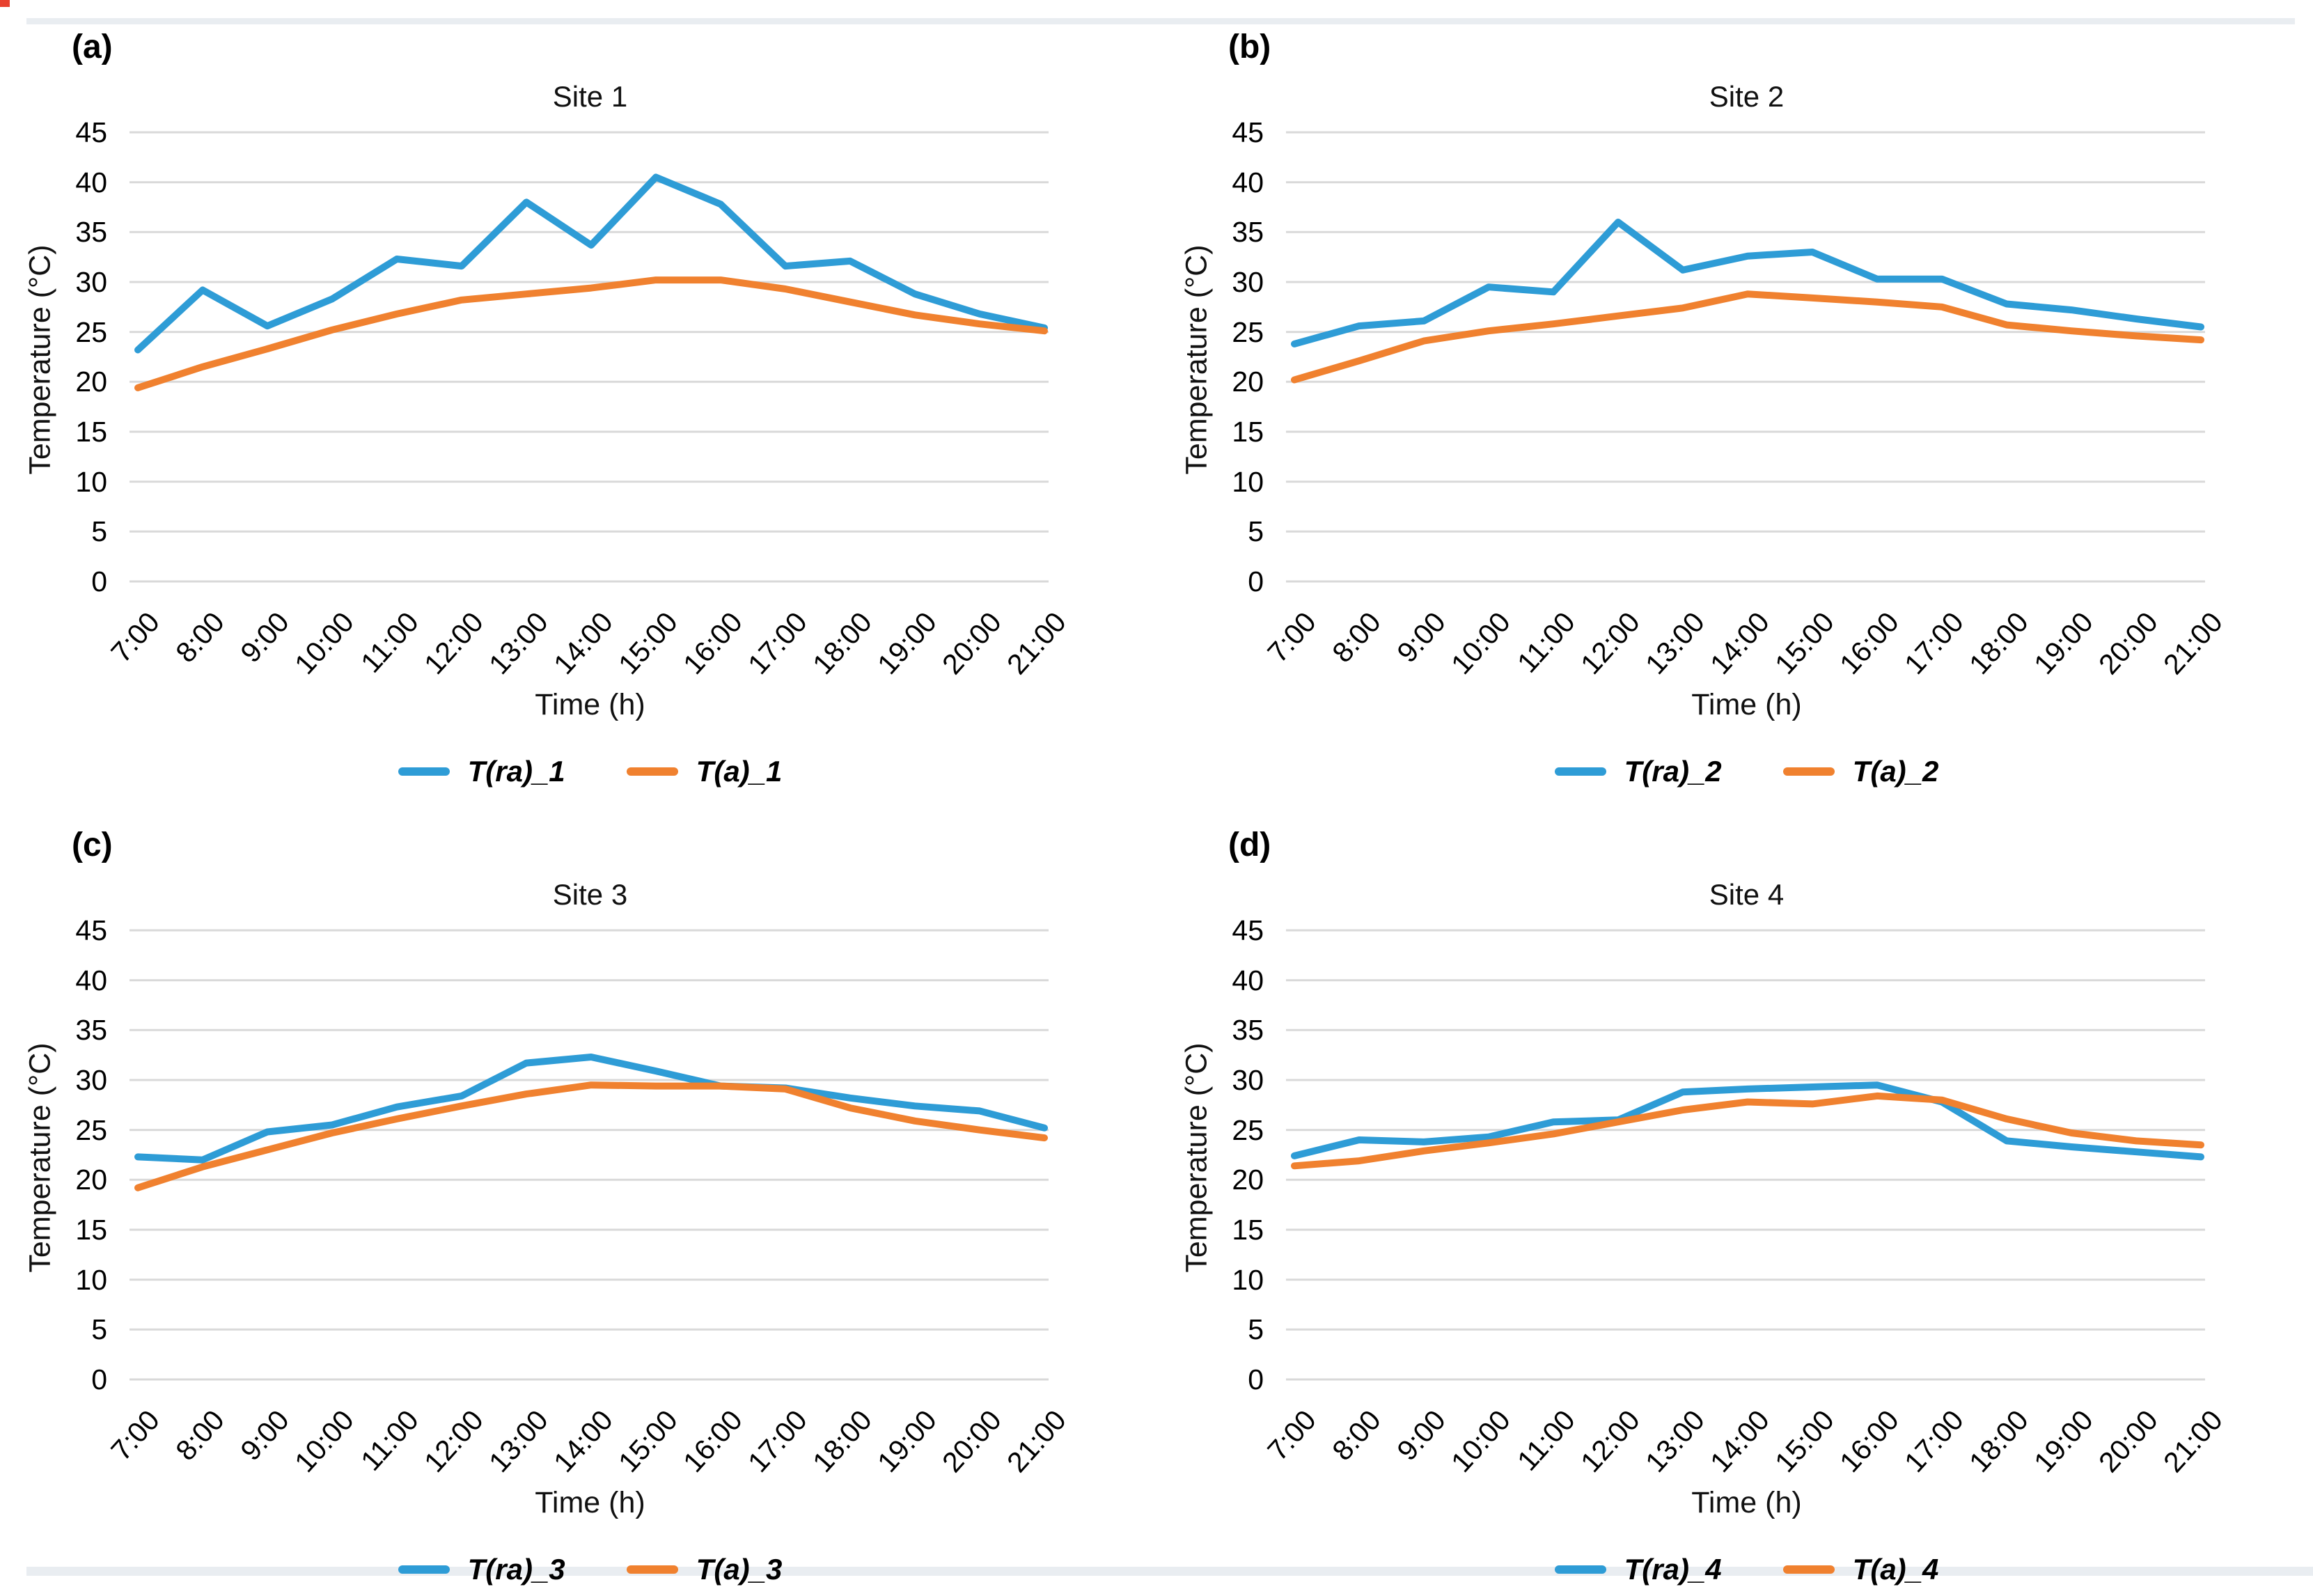 This screenshot has width=2313, height=1596. I want to click on legend: T(ra)_1 T(a)_1, so click(590, 772).